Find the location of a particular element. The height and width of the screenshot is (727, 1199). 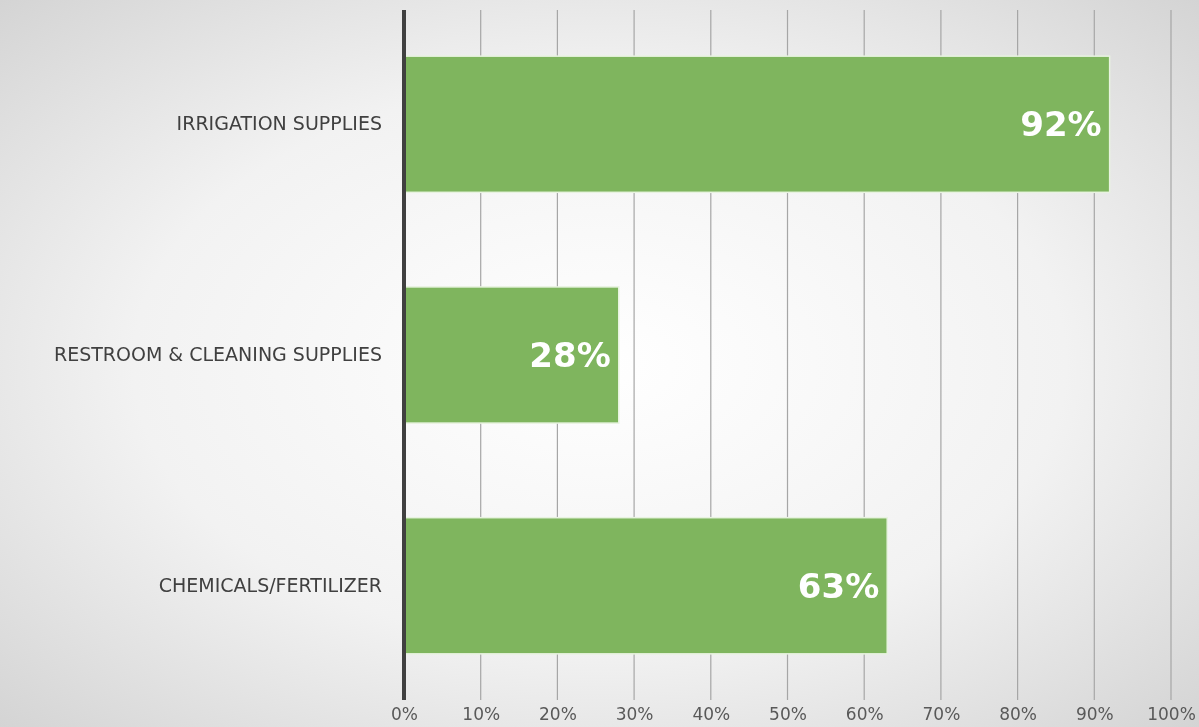

data-label: 63% is located at coordinates (838, 585).